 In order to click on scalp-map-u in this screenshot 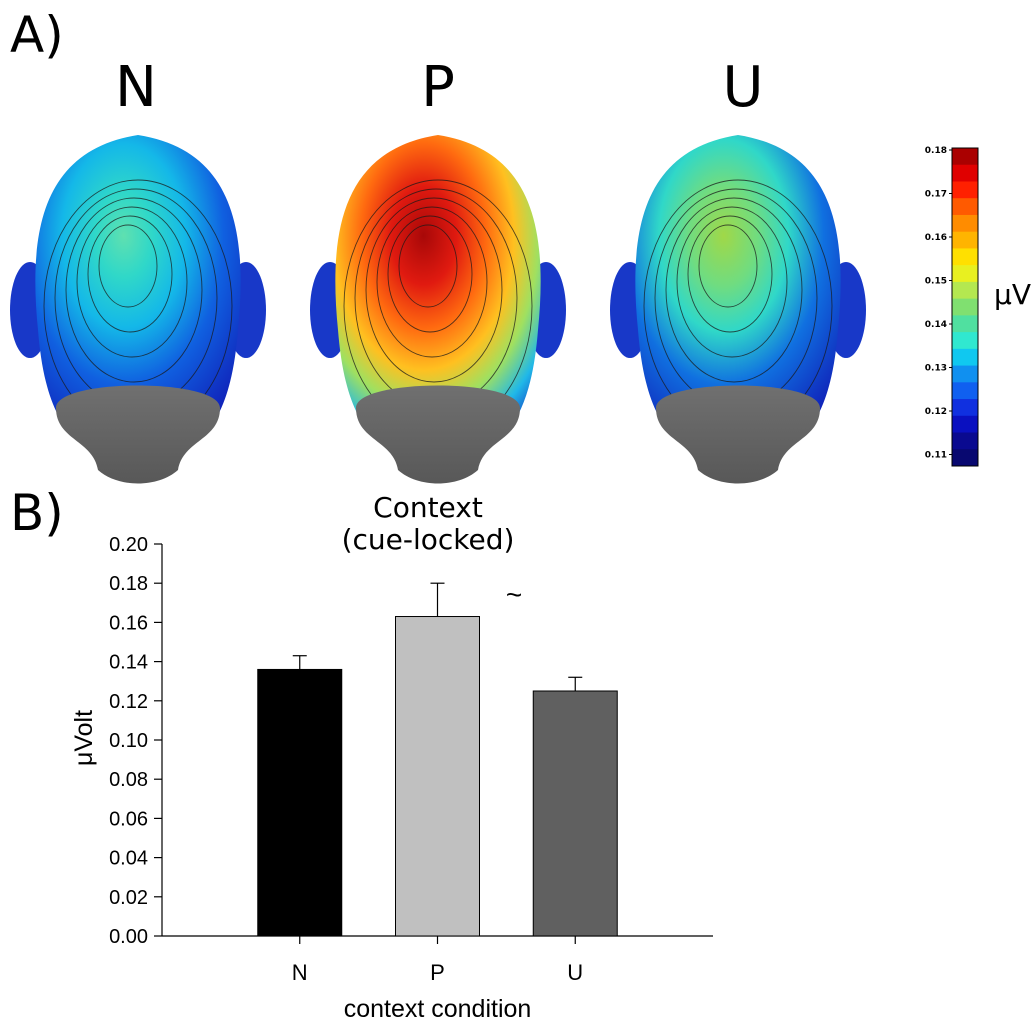, I will do `click(738, 309)`.